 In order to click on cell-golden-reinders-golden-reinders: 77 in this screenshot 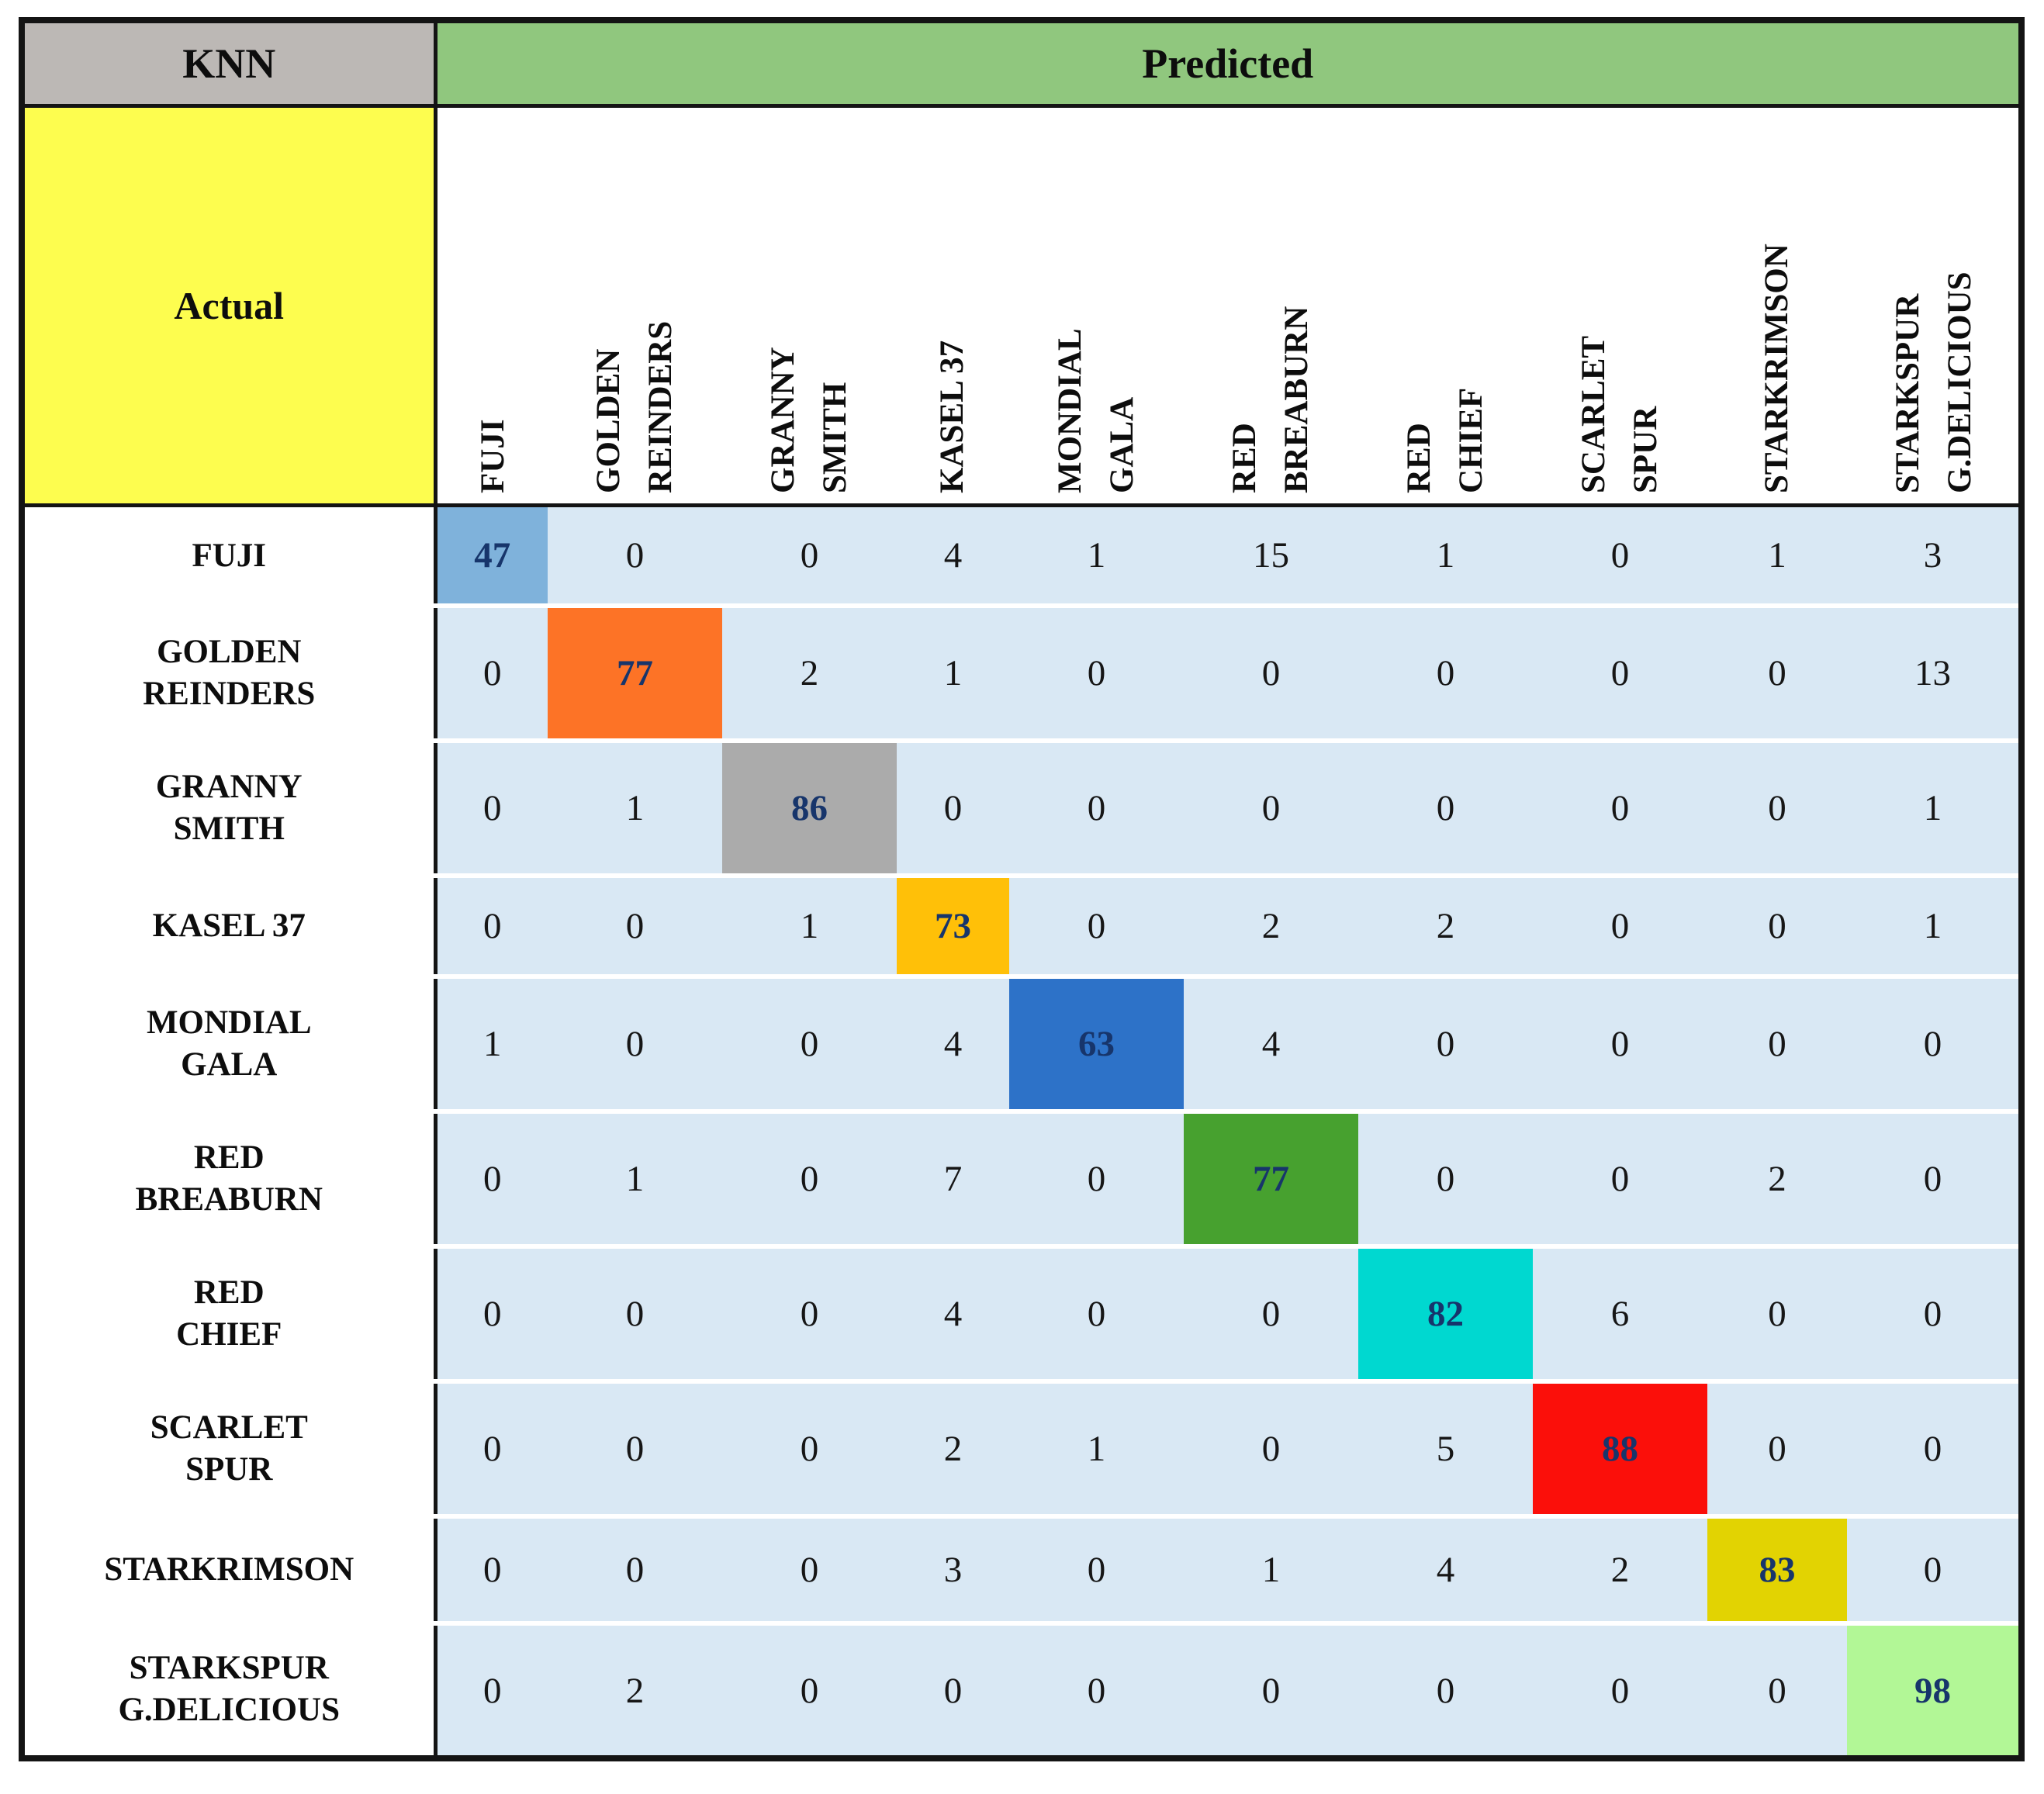, I will do `click(635, 674)`.